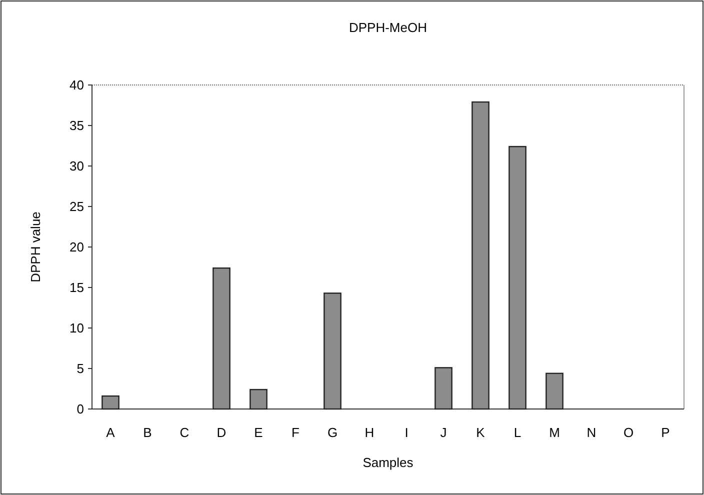 This screenshot has width=704, height=495. What do you see at coordinates (221, 432) in the screenshot?
I see `x-tick-label: D` at bounding box center [221, 432].